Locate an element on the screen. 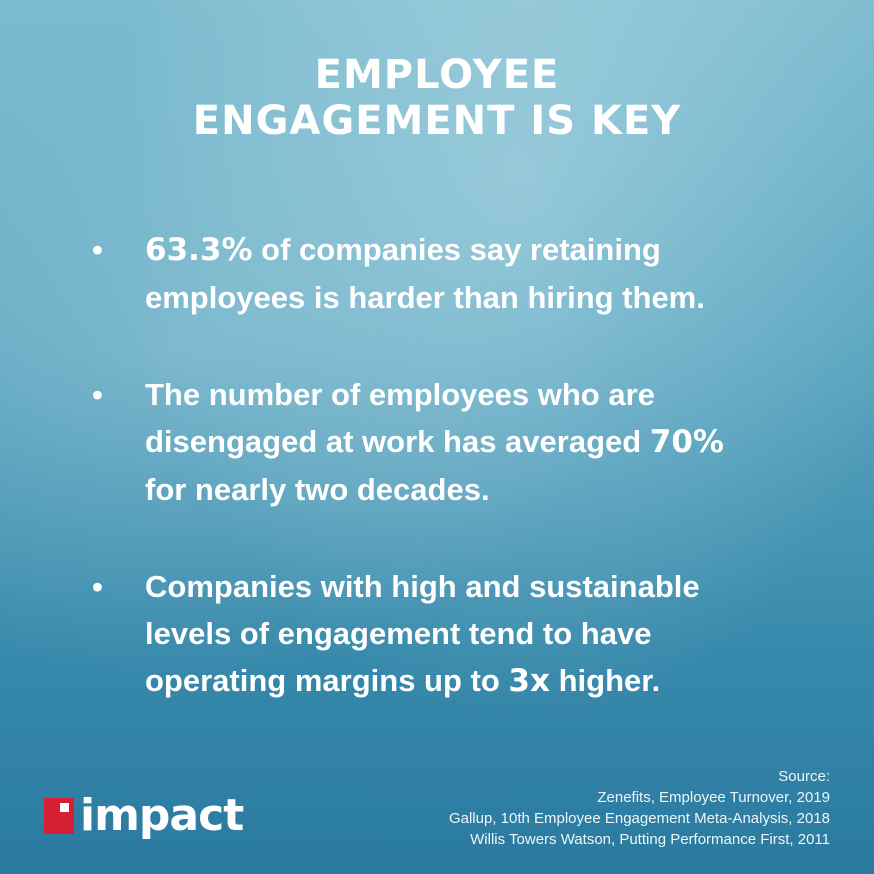 The image size is (874, 874). emphasis: 63.3% is located at coordinates (199, 250).